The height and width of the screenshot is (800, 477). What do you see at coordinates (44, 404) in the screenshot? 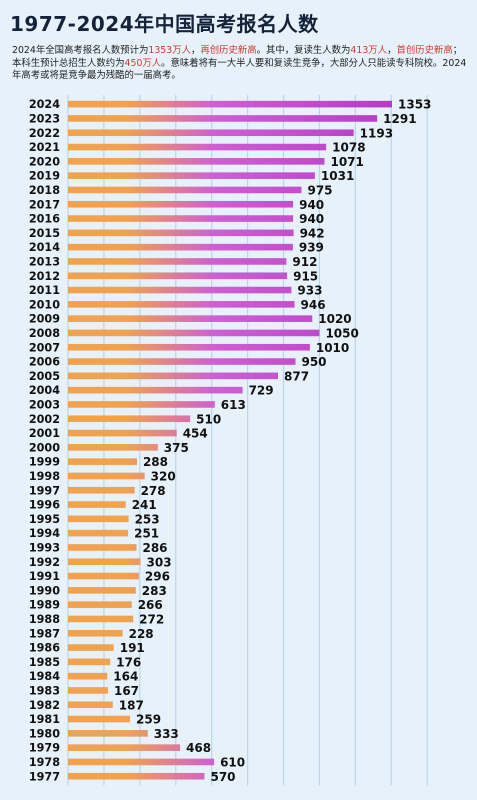
I see `year-label: 2003` at bounding box center [44, 404].